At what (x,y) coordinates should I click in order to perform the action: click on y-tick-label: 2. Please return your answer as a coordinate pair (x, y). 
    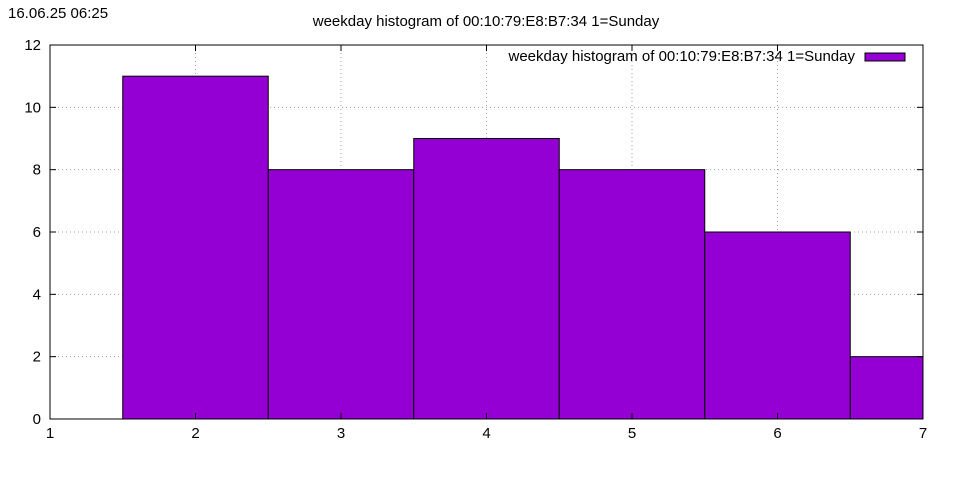
    Looking at the image, I should click on (37, 357).